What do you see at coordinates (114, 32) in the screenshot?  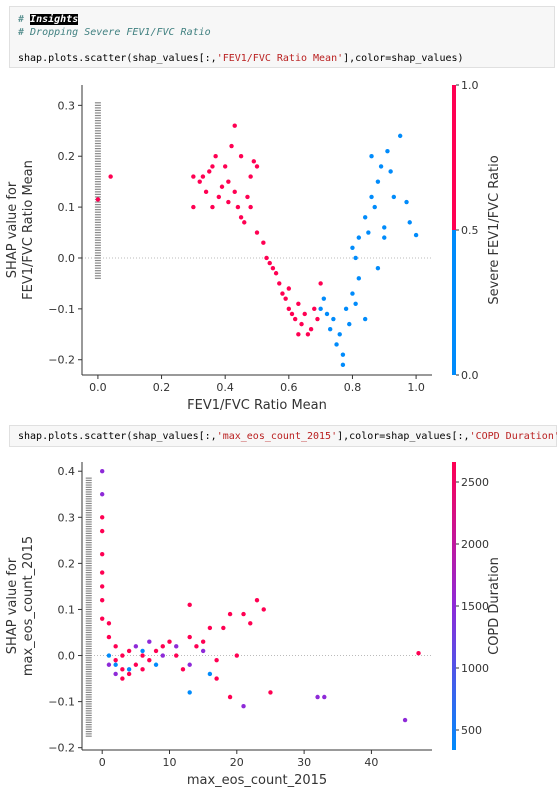 I see `comment-line: # Dropping Severe FEV1/FVC Ratio` at bounding box center [114, 32].